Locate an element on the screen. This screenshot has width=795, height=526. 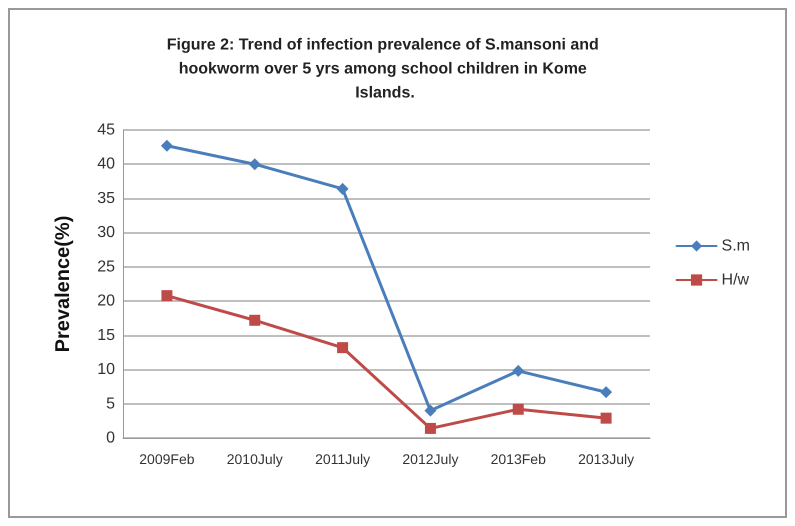
x-tick-label: 2009Feb is located at coordinates (167, 459).